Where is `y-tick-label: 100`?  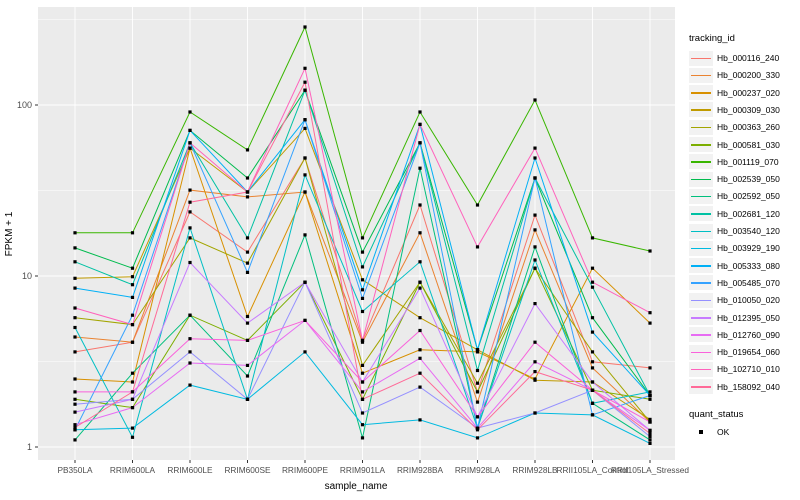 y-tick-label: 100 is located at coordinates (24, 105).